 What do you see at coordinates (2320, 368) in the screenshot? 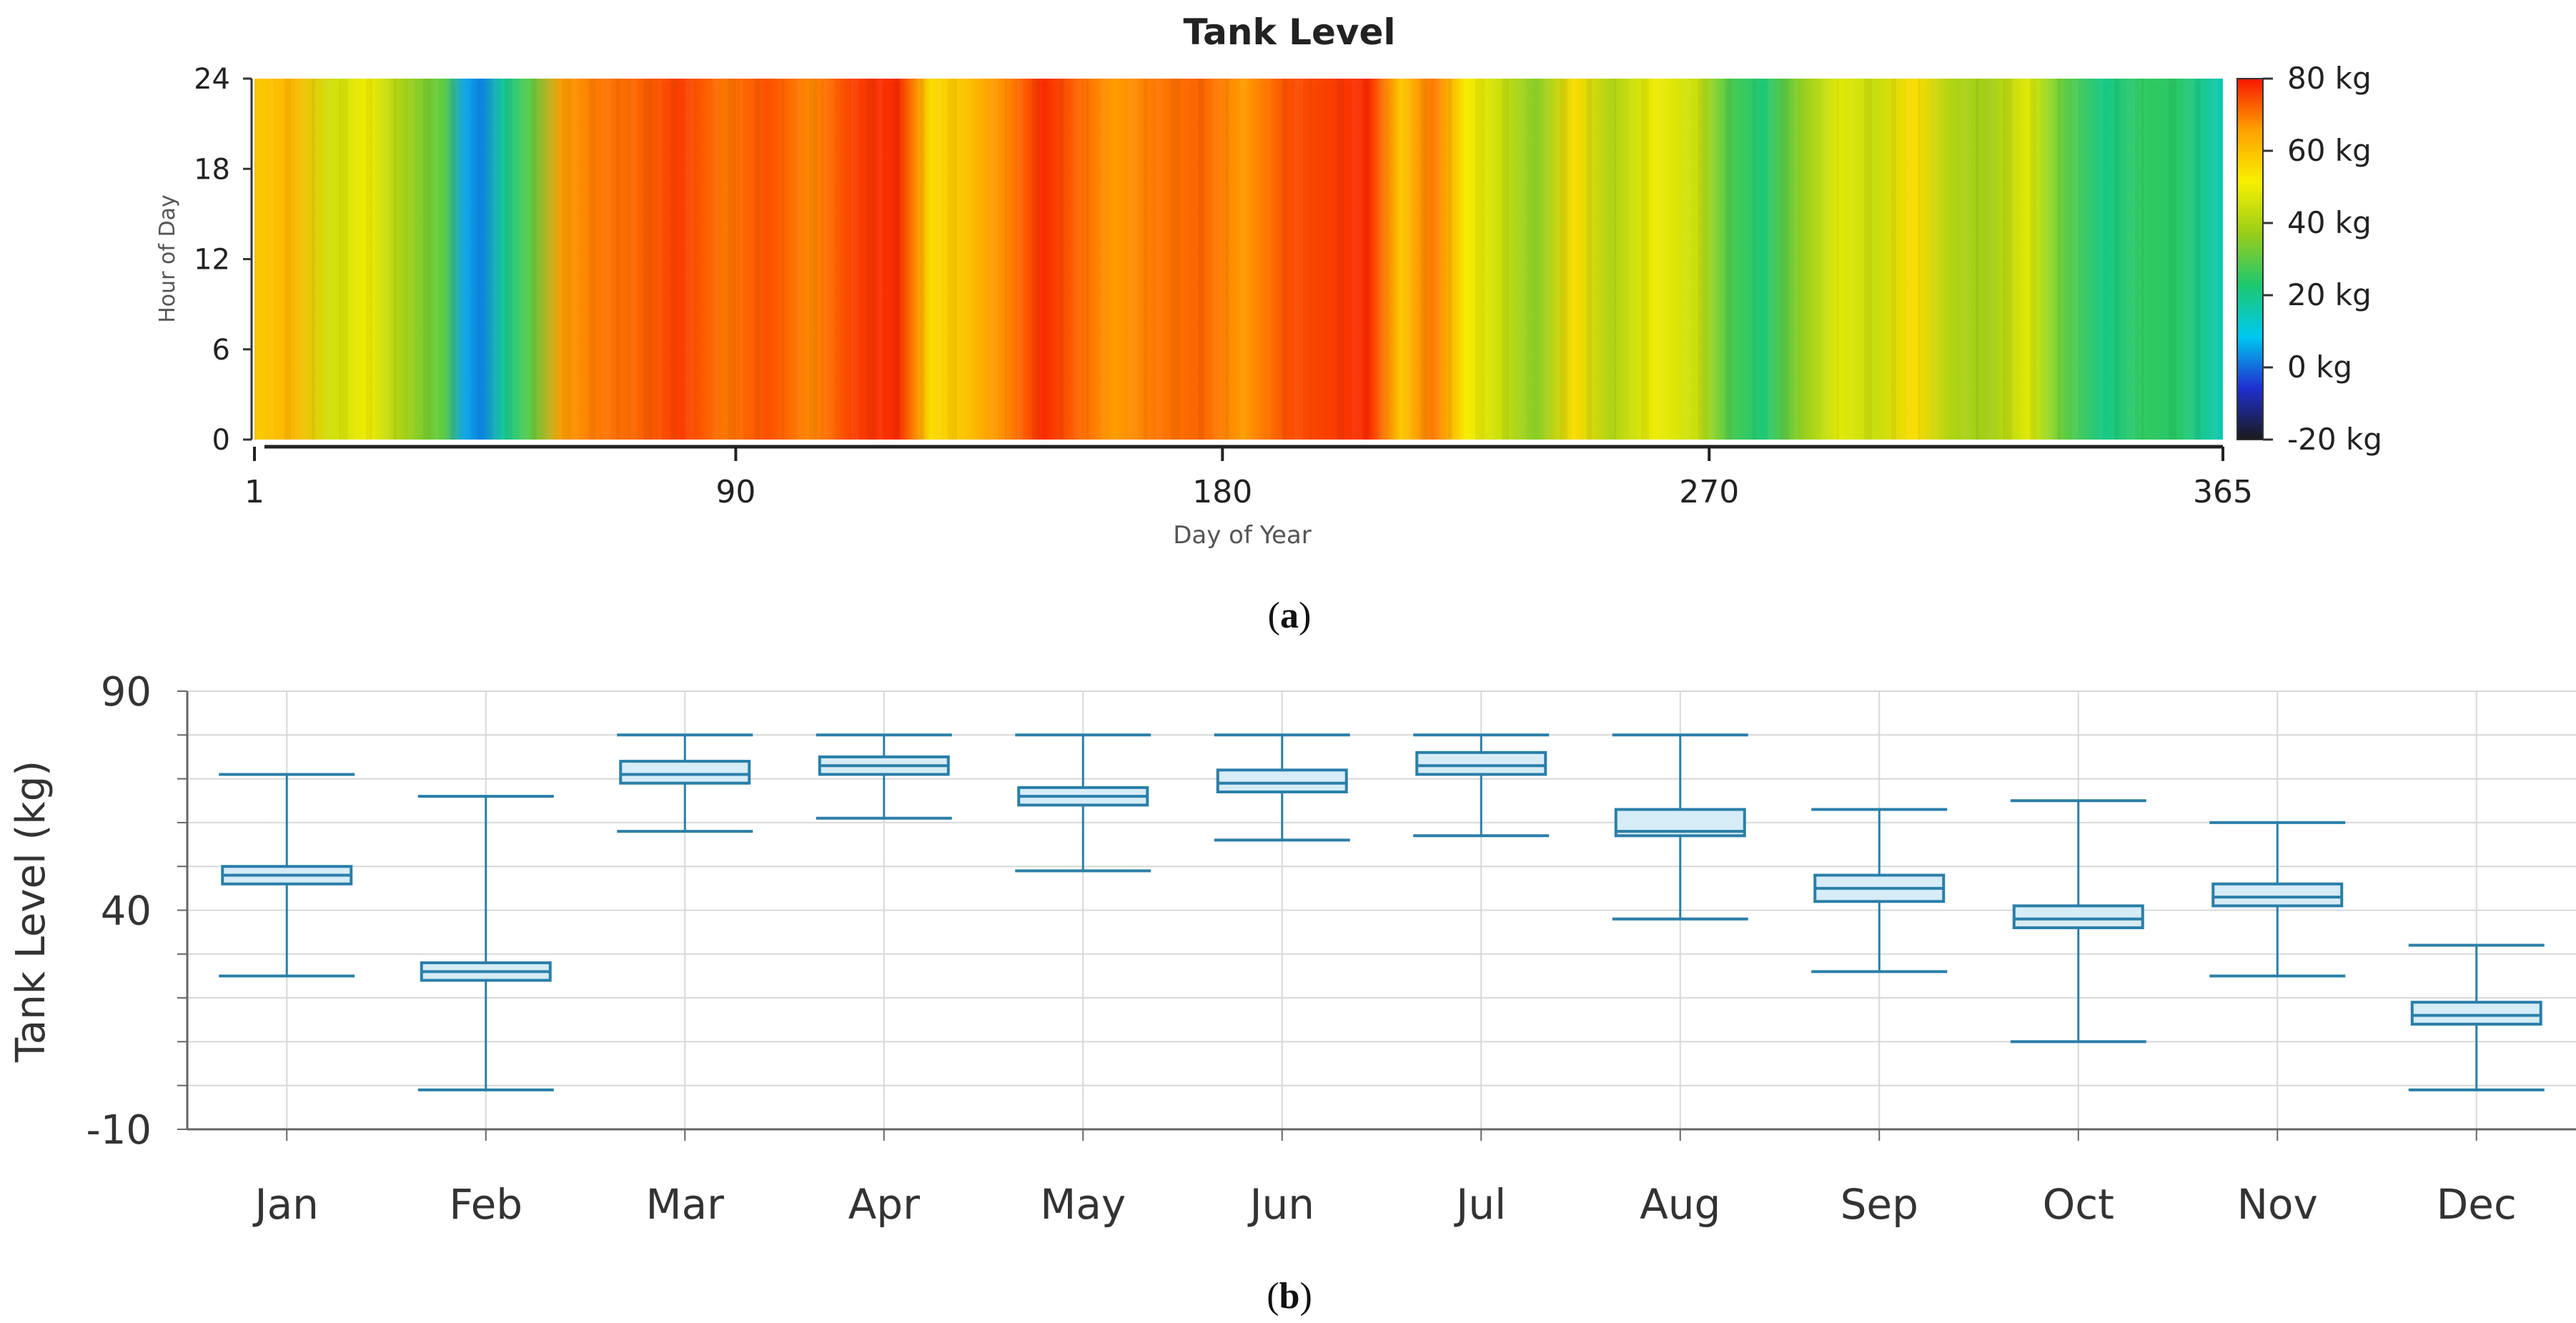
I see `colorbar-tick-label: 0 kg` at bounding box center [2320, 368].